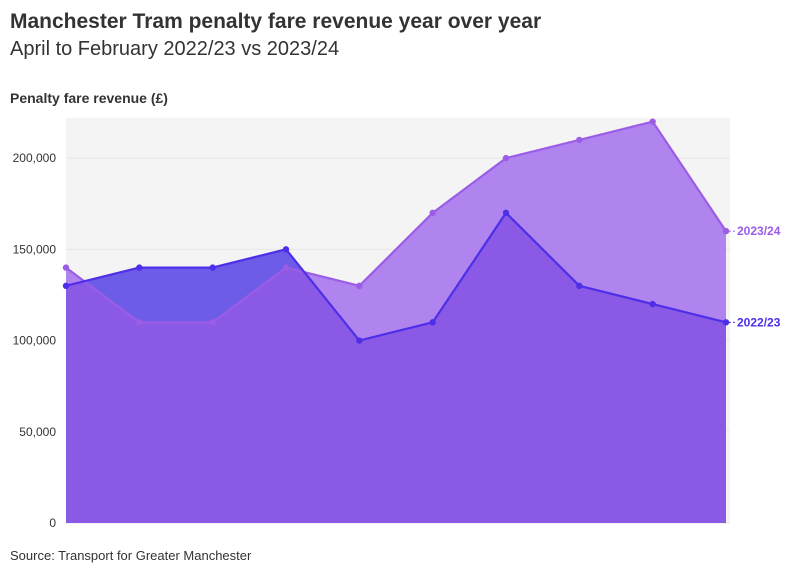 The height and width of the screenshot is (575, 796). What do you see at coordinates (759, 231) in the screenshot?
I see `end-label-2023-24: 2023/24` at bounding box center [759, 231].